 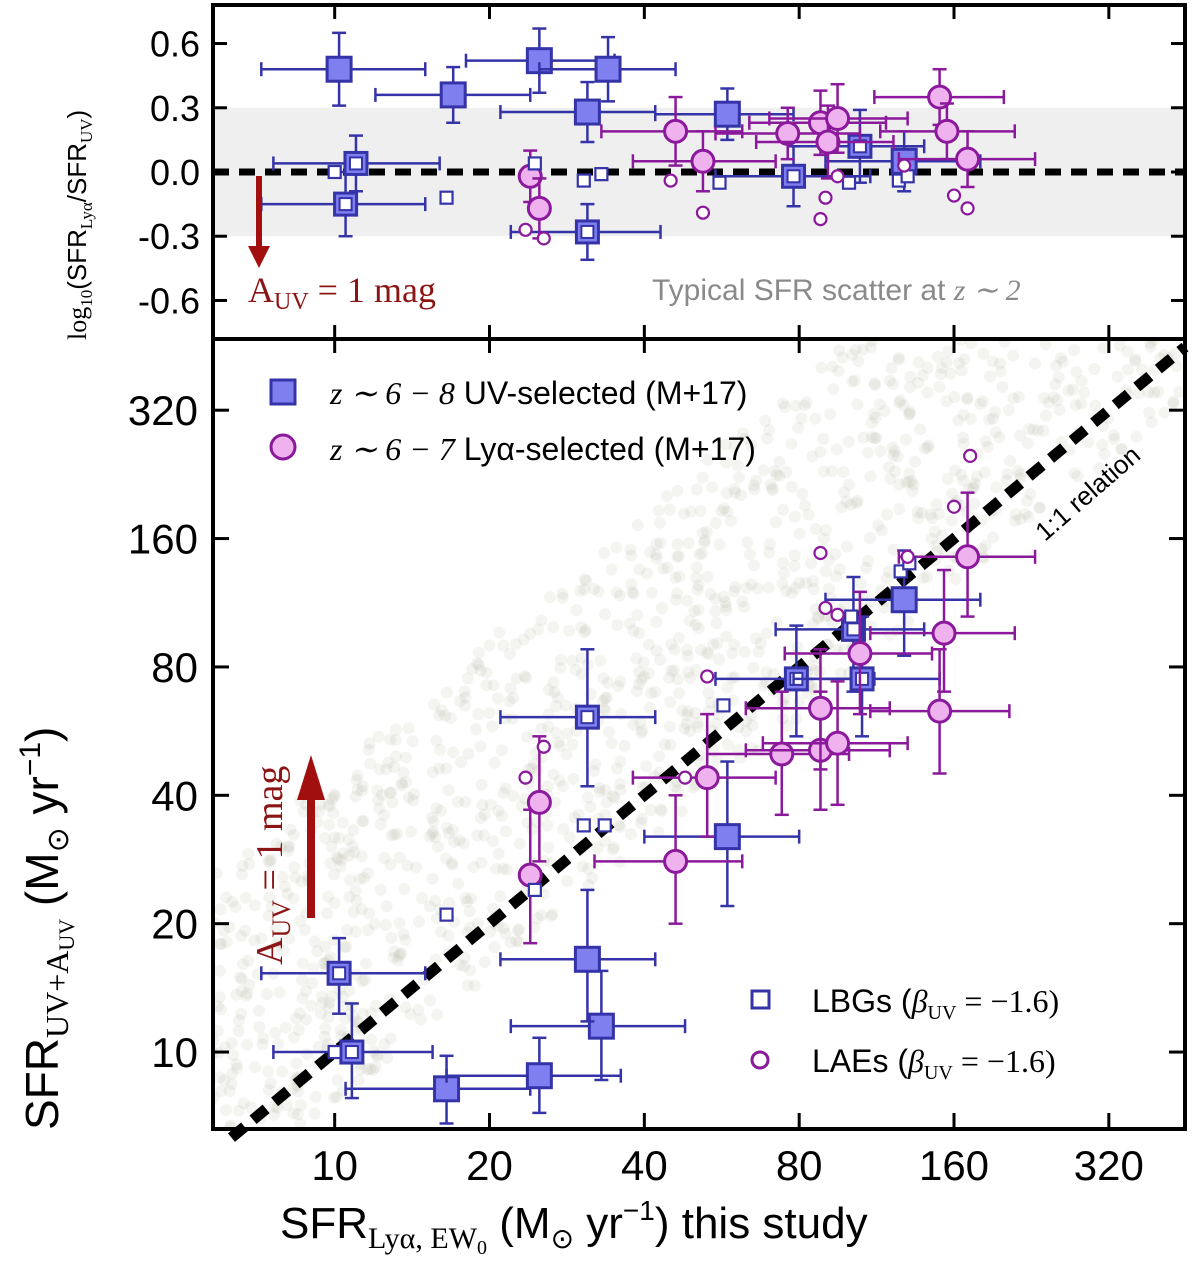 I want to click on uv-selected-point, so click(x=727, y=114).